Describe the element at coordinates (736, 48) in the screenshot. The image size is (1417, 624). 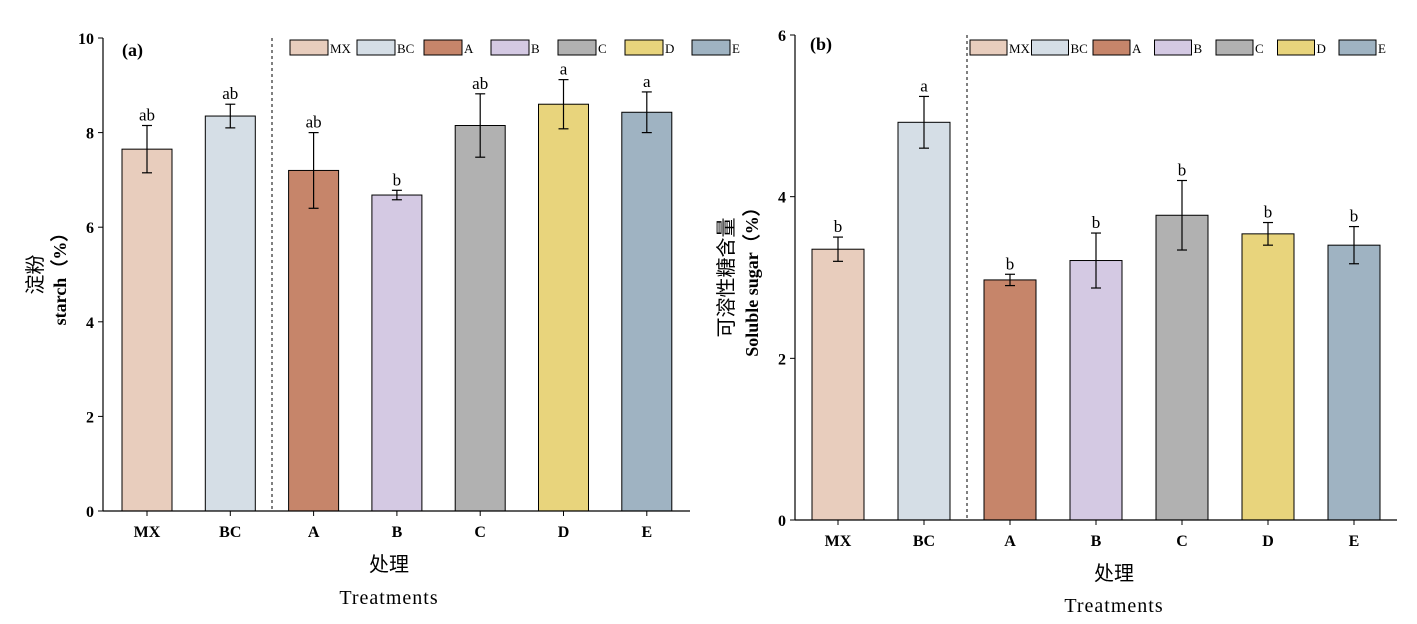
I see `legend-label-a-E: E` at that location.